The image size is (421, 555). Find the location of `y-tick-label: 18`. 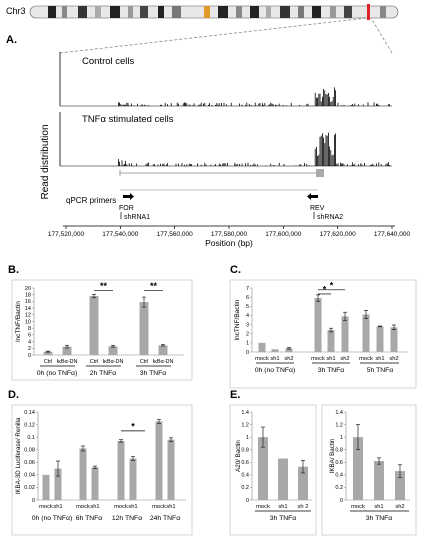

y-tick-label: 18 is located at coordinates (28, 296).